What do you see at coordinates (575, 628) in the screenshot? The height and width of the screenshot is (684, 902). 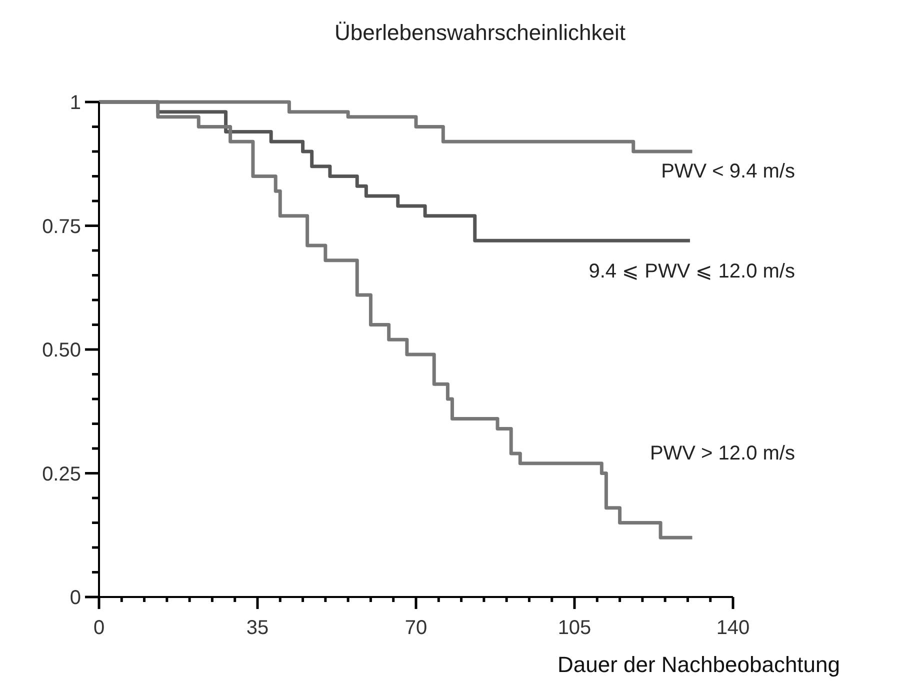 I see `x-tick-label: 105` at bounding box center [575, 628].